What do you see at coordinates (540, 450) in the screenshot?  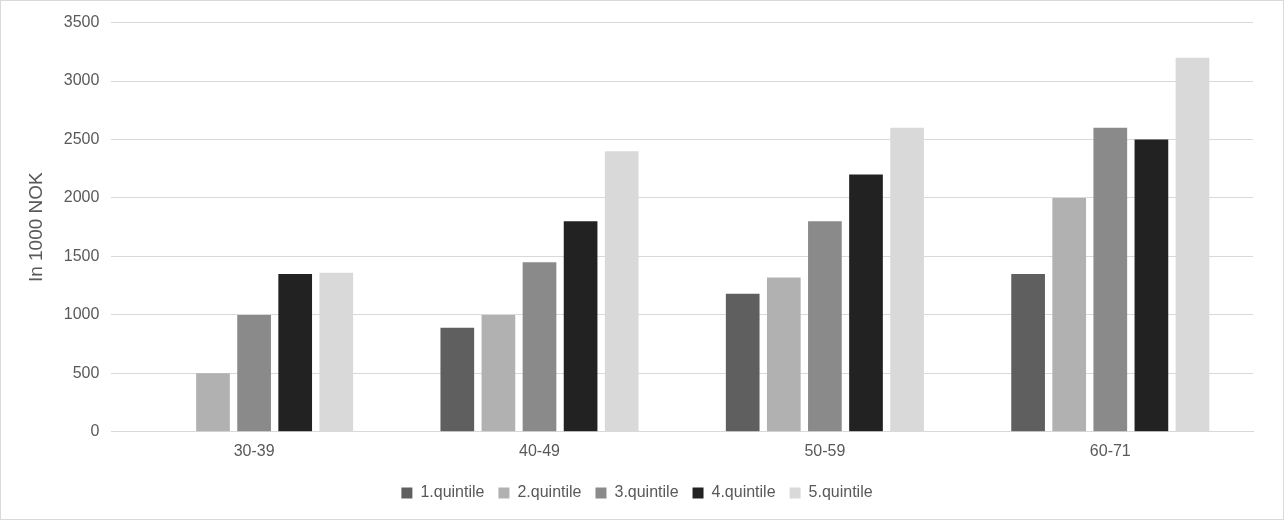 I see `x-tick-label: 40-49` at bounding box center [540, 450].